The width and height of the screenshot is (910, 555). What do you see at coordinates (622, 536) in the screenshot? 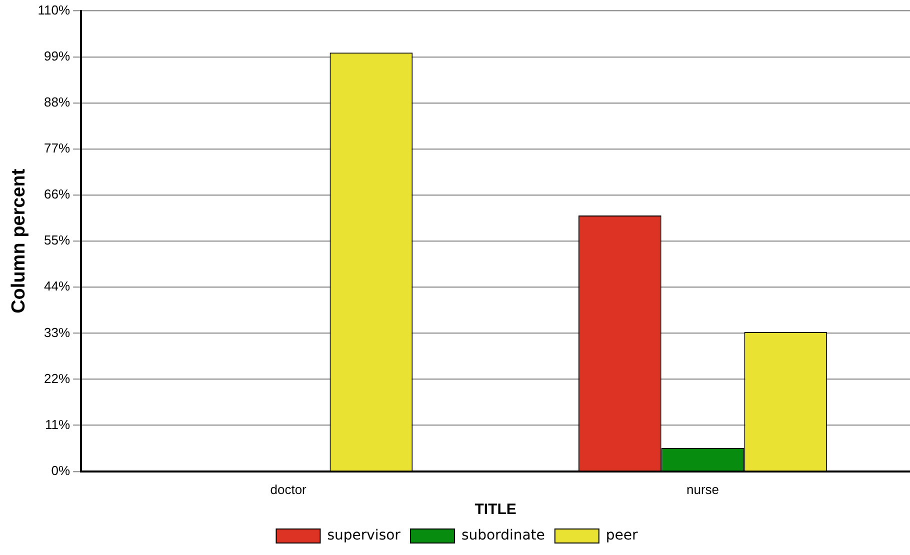
I see `legend-label: peer` at bounding box center [622, 536].